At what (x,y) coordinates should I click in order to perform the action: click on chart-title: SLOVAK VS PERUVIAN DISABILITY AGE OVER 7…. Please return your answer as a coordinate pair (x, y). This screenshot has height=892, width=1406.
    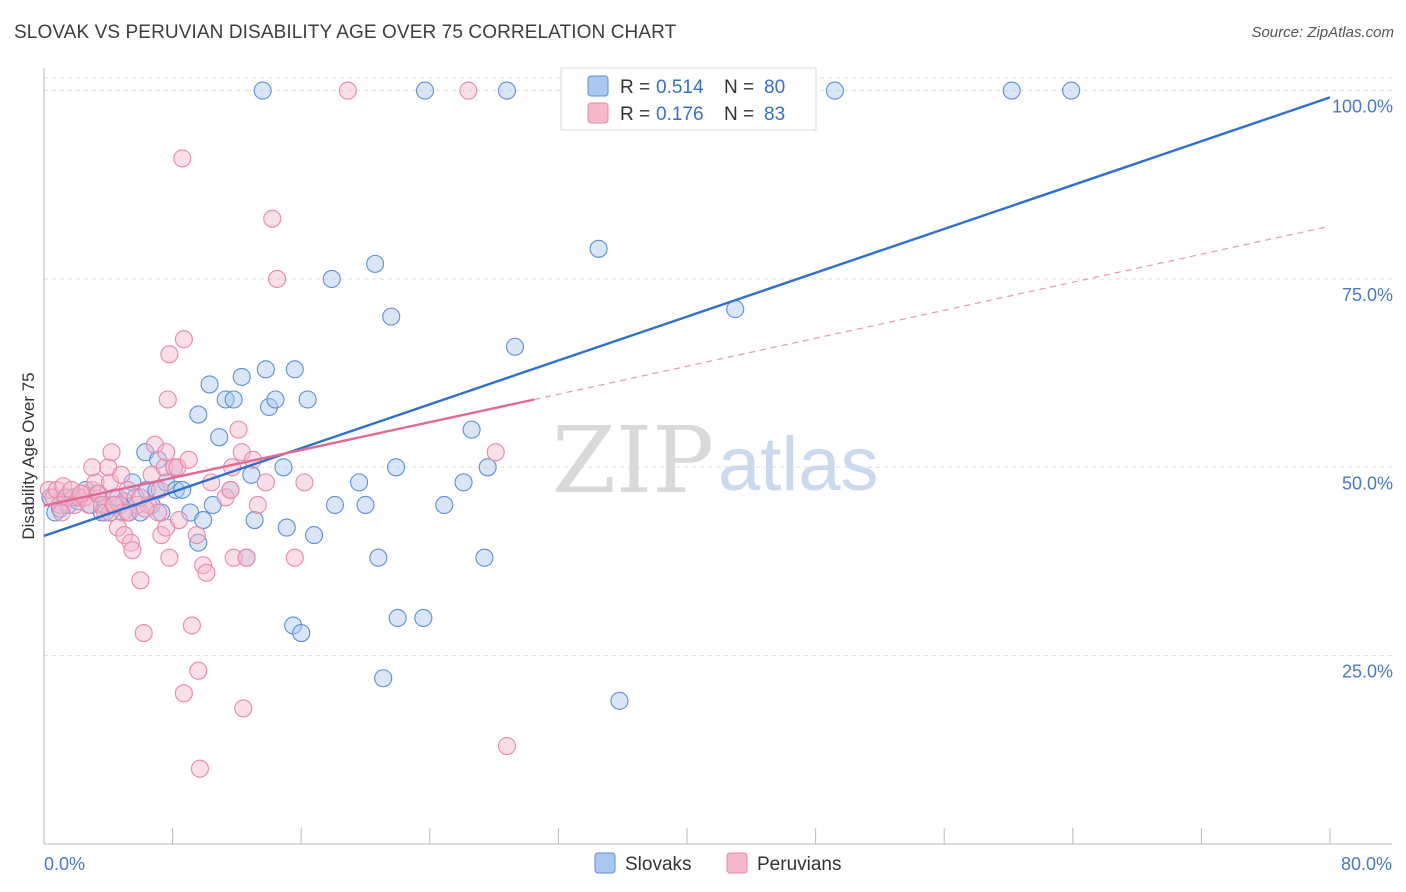
    Looking at the image, I should click on (345, 32).